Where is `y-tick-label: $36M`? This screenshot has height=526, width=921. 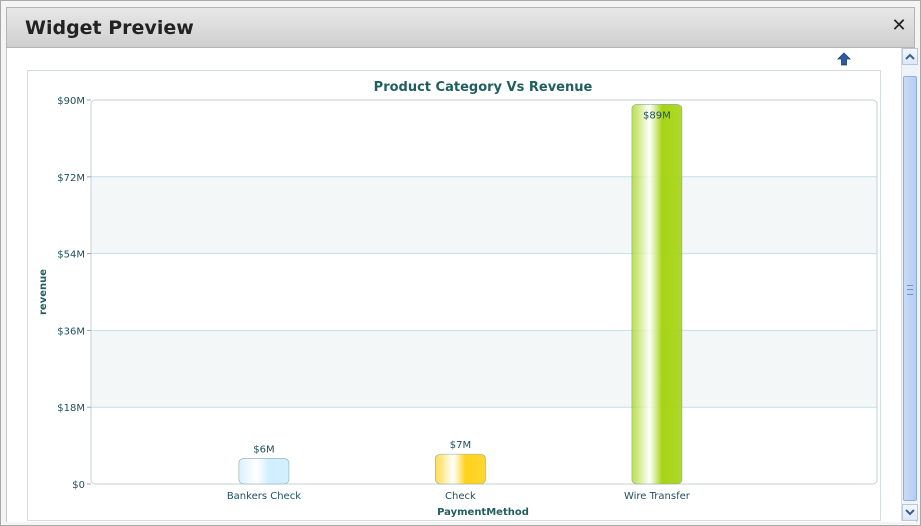
y-tick-label: $36M is located at coordinates (71, 331).